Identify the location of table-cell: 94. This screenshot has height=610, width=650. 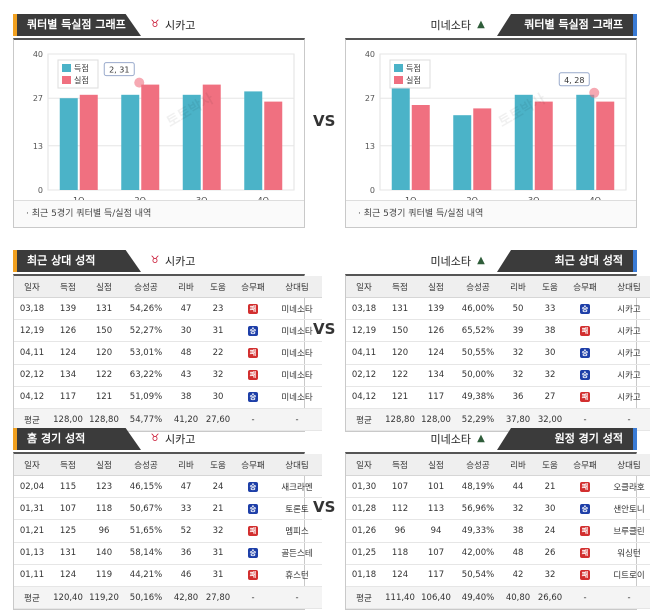
(436, 531).